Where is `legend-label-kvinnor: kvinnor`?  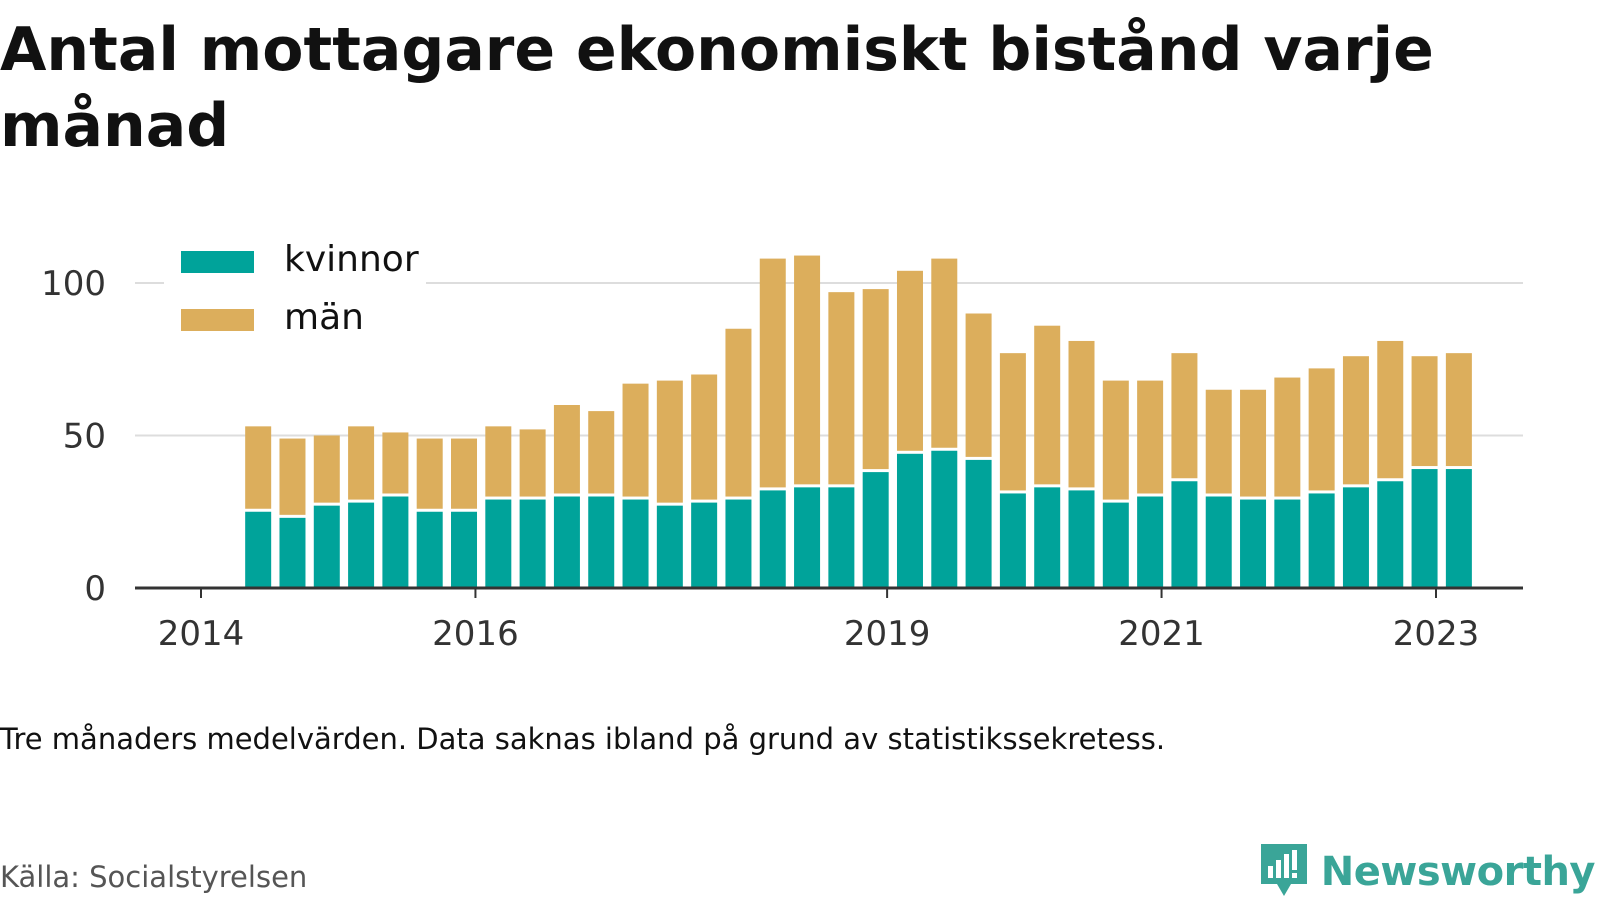
legend-label-kvinnor: kvinnor is located at coordinates (351, 259).